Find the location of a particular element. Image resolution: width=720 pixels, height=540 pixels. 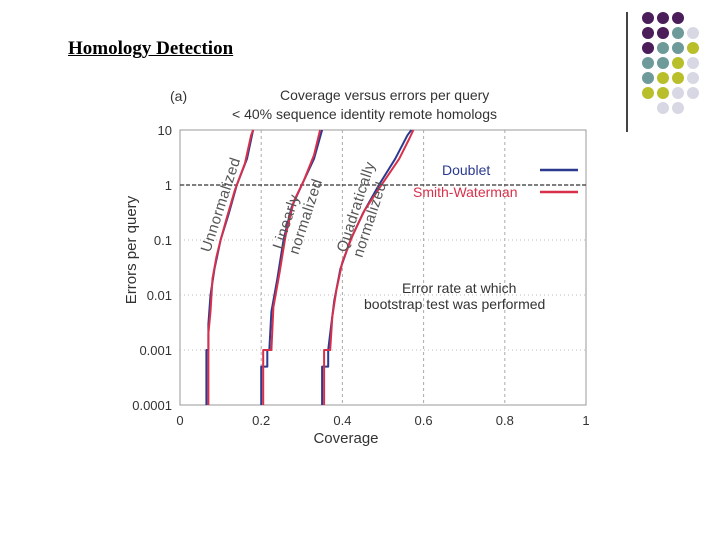

chart-subtitle: < 40% sequence identity remote homologs is located at coordinates (364, 114).